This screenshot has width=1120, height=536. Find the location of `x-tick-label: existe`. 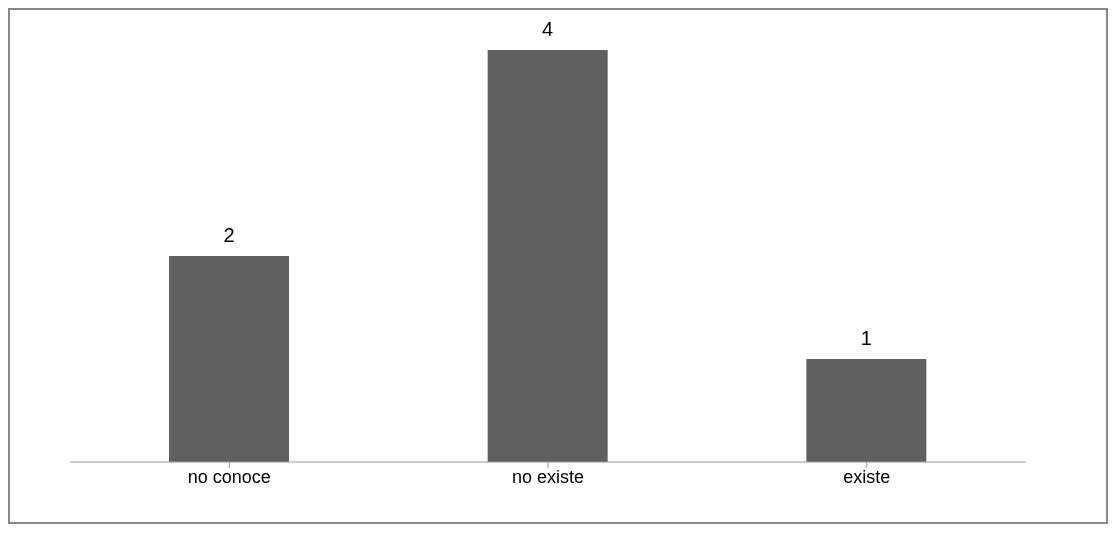

x-tick-label: existe is located at coordinates (867, 476).